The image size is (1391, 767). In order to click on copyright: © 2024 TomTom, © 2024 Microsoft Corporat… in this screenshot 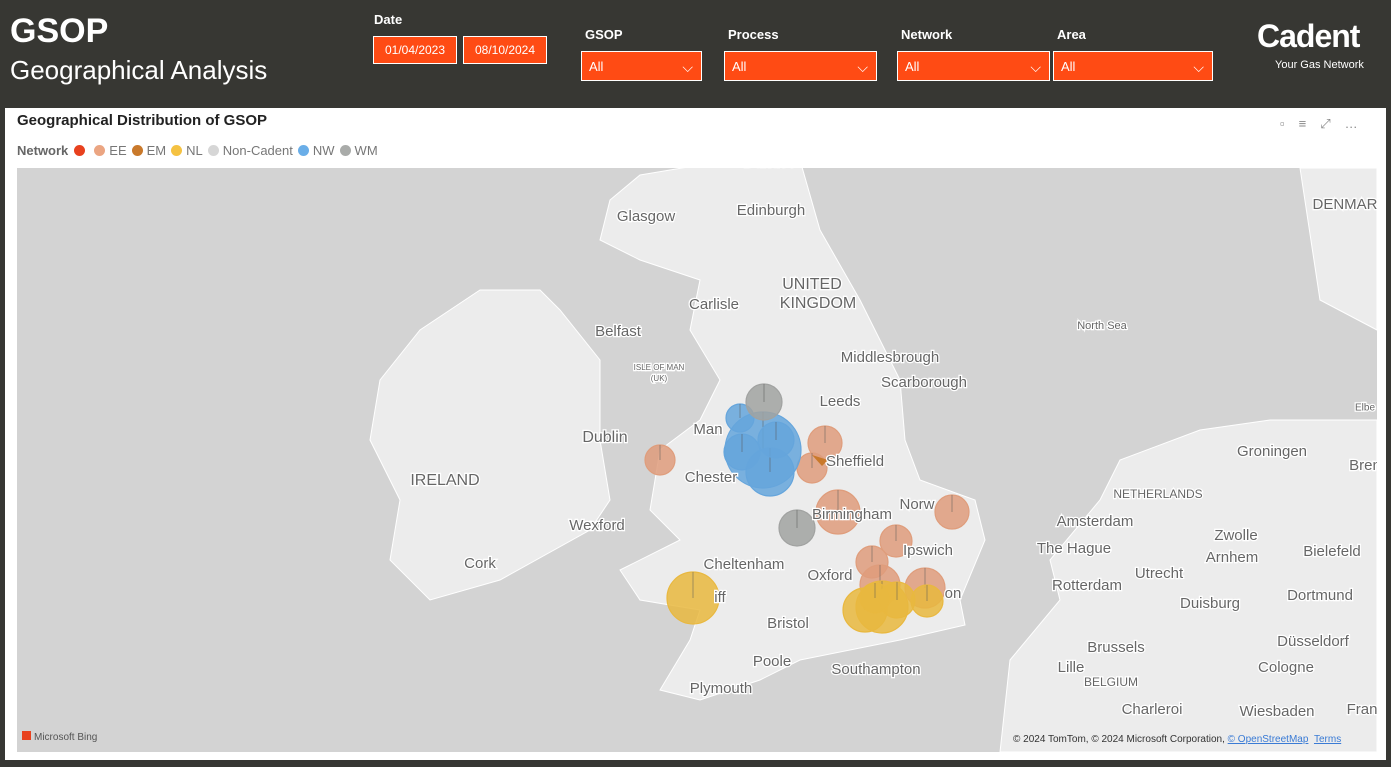, I will do `click(1119, 739)`.